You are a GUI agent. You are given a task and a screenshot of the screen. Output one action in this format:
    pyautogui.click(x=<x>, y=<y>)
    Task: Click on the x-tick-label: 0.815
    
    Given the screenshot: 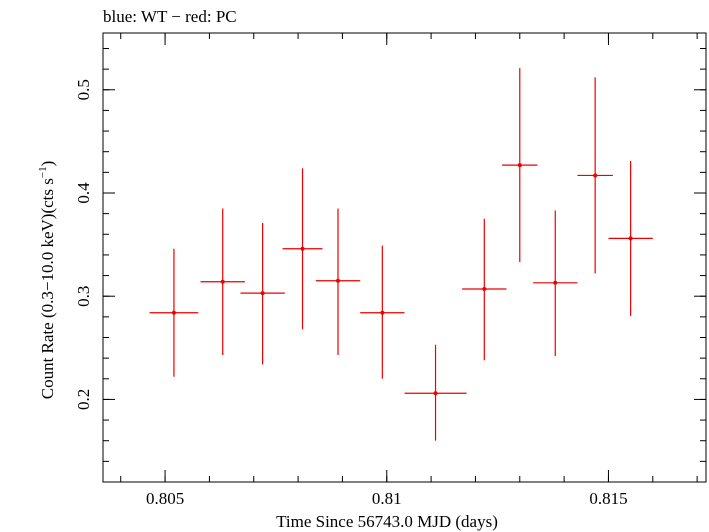 What is the action you would take?
    pyautogui.click(x=608, y=498)
    